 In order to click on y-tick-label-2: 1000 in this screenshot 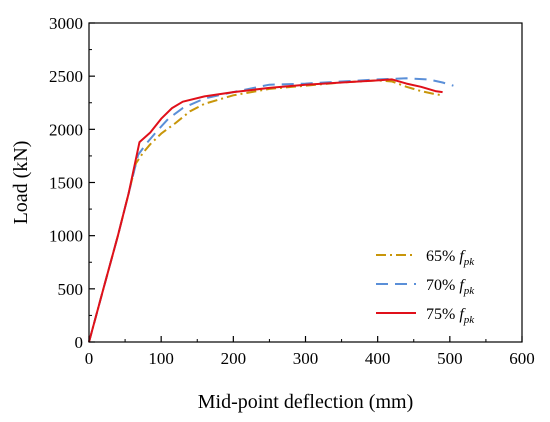, I will do `click(66, 236)`.